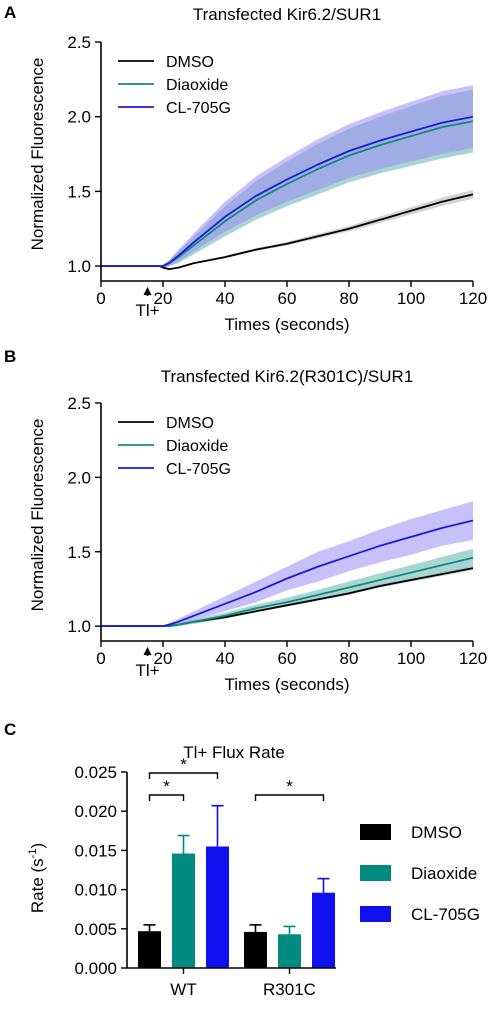  Describe the element at coordinates (10, 12) in the screenshot. I see `panel-a-label: A` at that location.